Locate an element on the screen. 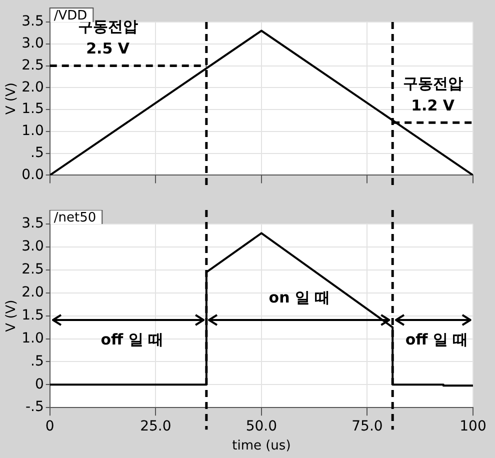 The width and height of the screenshot is (495, 458). text: /VDD is located at coordinates (71, 16).